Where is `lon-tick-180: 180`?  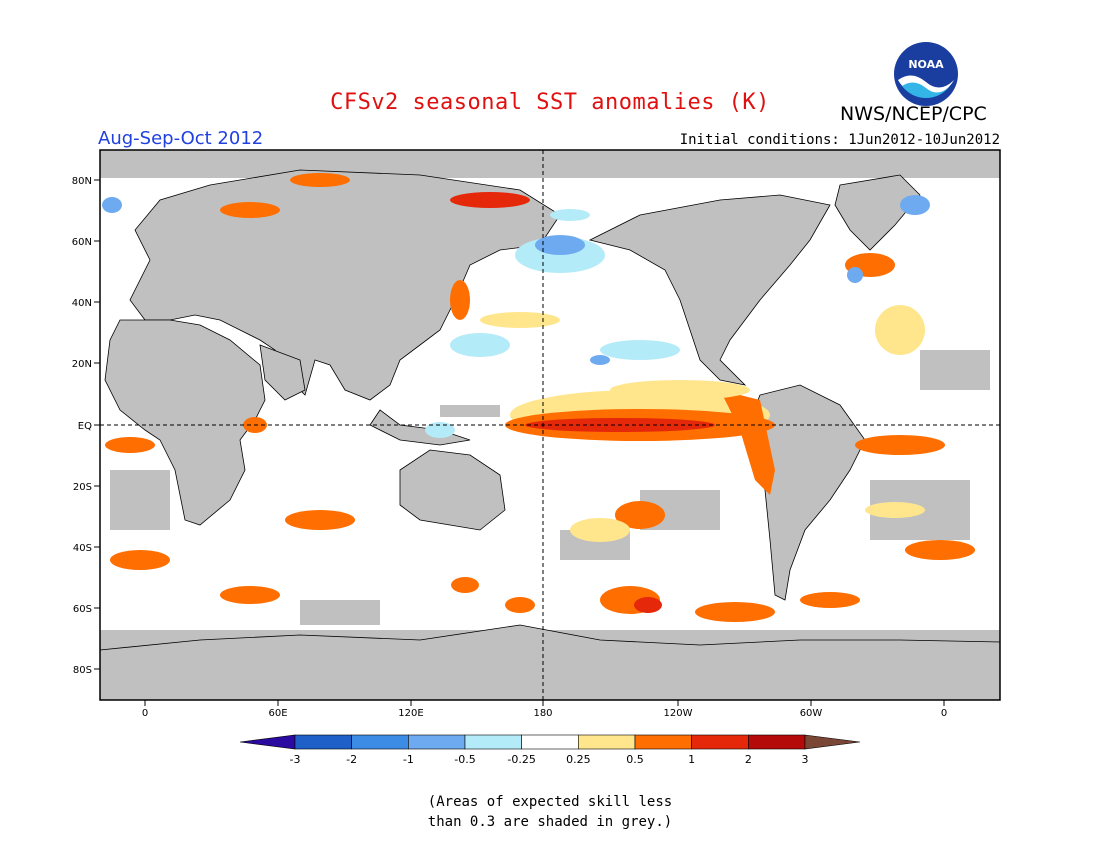 lon-tick-180: 180 is located at coordinates (543, 709).